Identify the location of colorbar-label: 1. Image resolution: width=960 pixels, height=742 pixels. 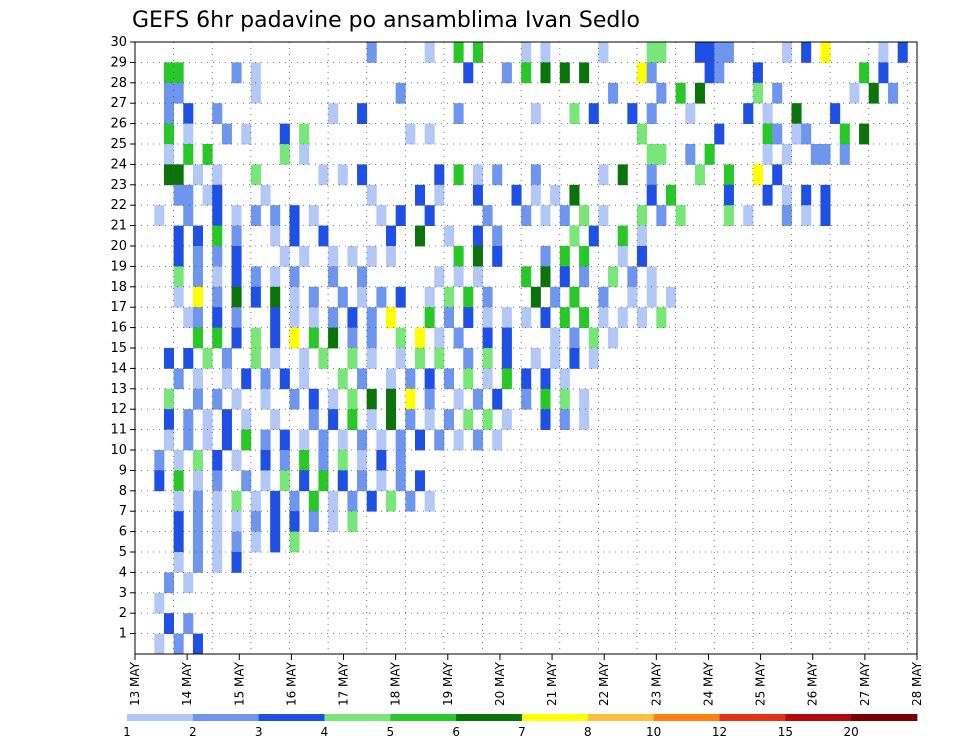
(127, 732).